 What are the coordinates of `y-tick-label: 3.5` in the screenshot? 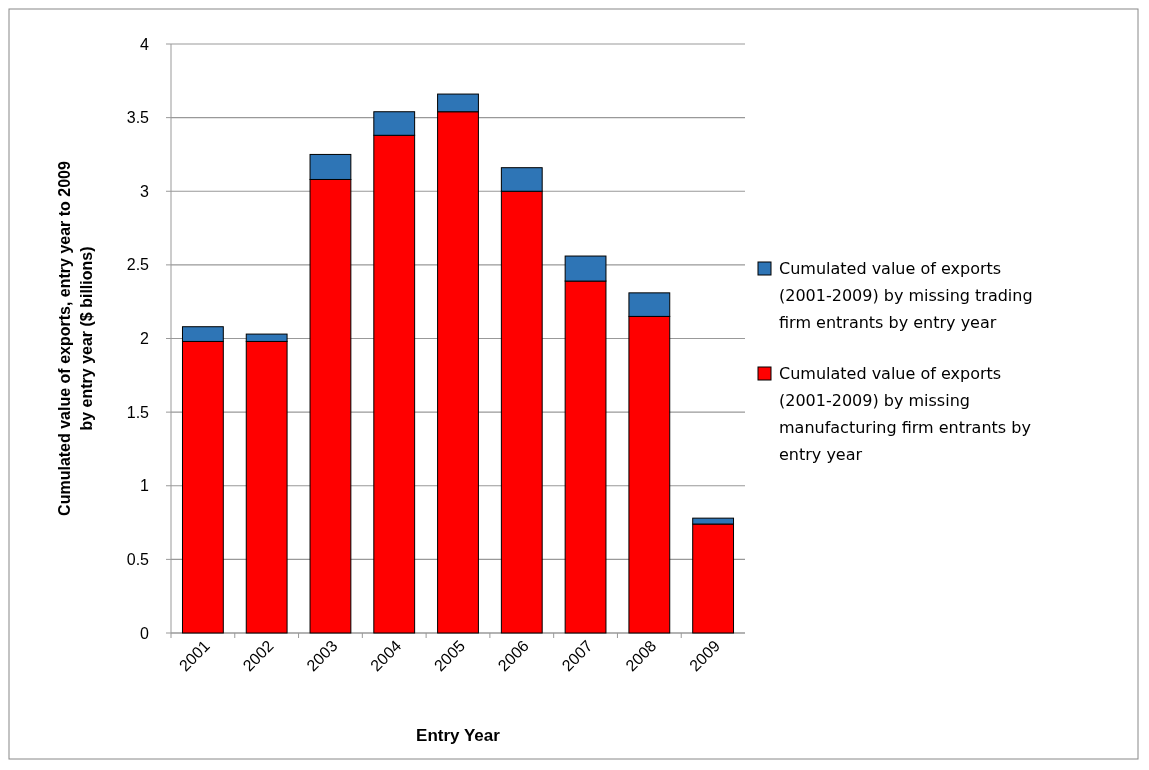 It's located at (138, 118).